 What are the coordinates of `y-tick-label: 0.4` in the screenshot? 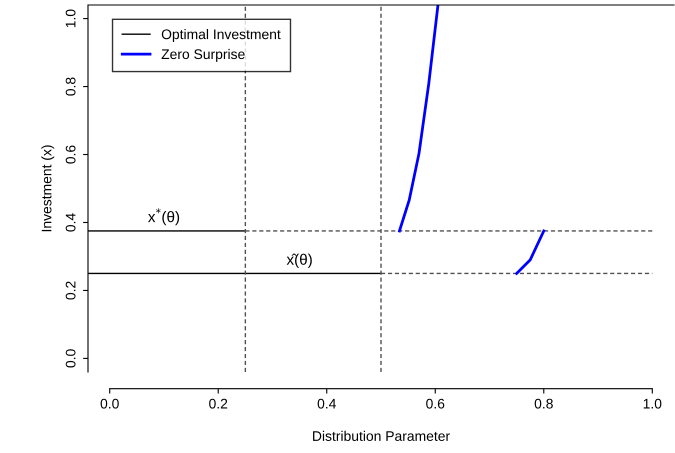 It's located at (71, 222).